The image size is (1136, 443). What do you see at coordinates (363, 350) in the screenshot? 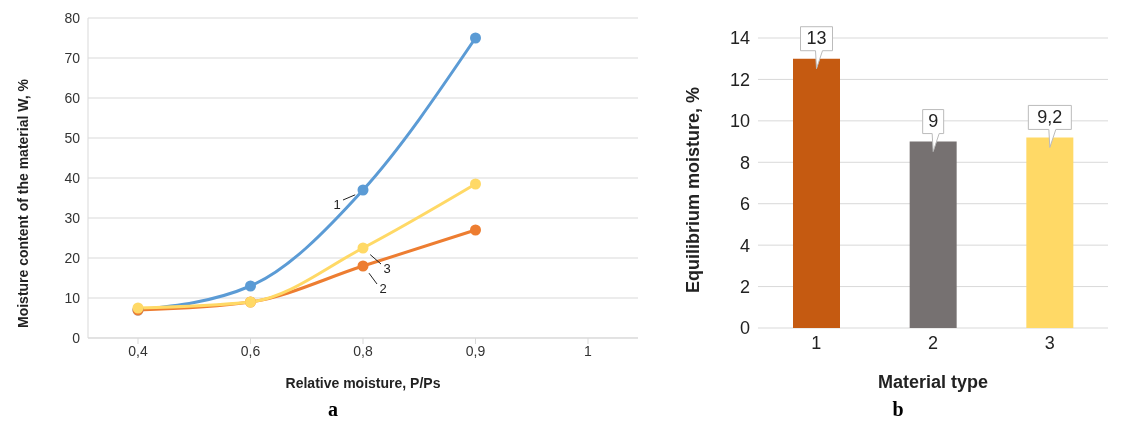
I see `x-tick-label: 0,8` at bounding box center [363, 350].